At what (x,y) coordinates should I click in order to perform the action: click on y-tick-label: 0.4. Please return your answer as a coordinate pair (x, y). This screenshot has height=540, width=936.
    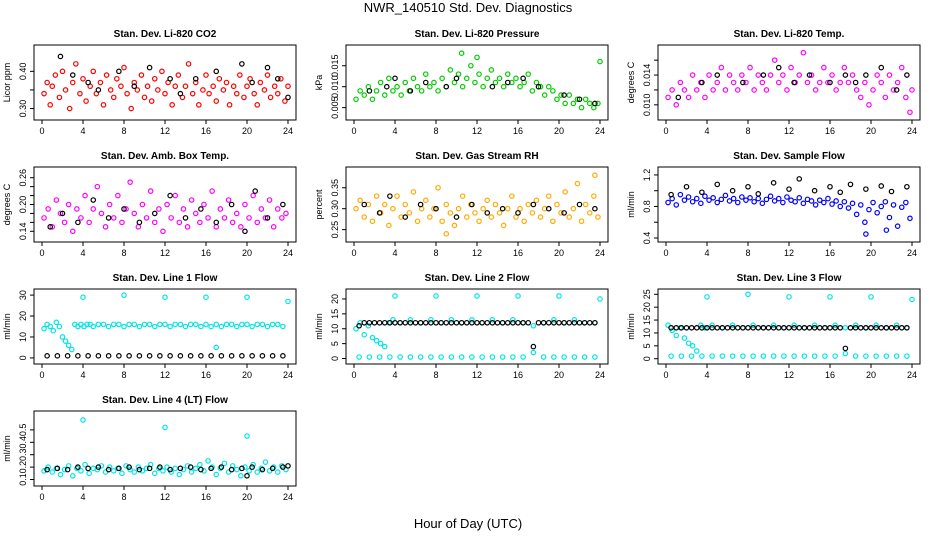
    Looking at the image, I should click on (23, 442).